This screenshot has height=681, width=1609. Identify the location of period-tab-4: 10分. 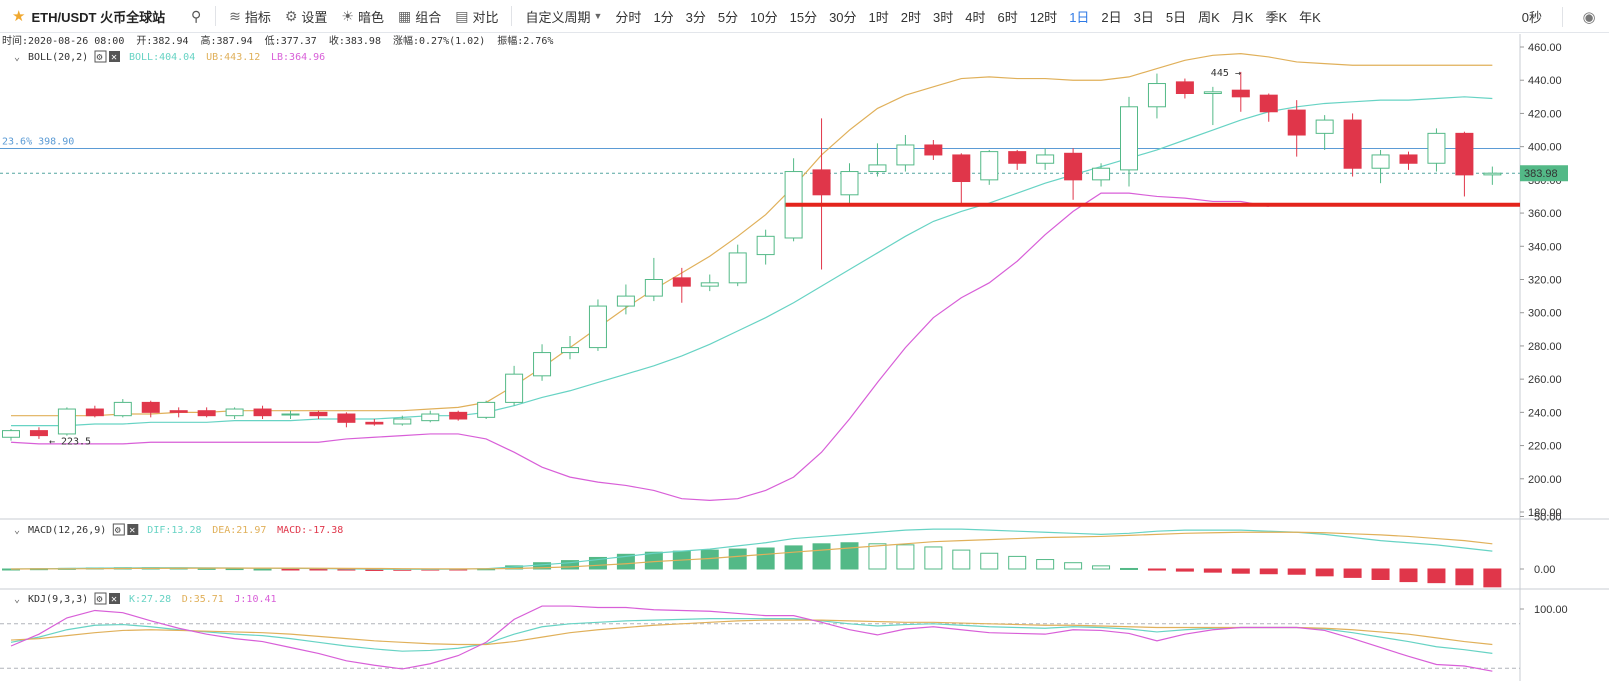
(764, 17).